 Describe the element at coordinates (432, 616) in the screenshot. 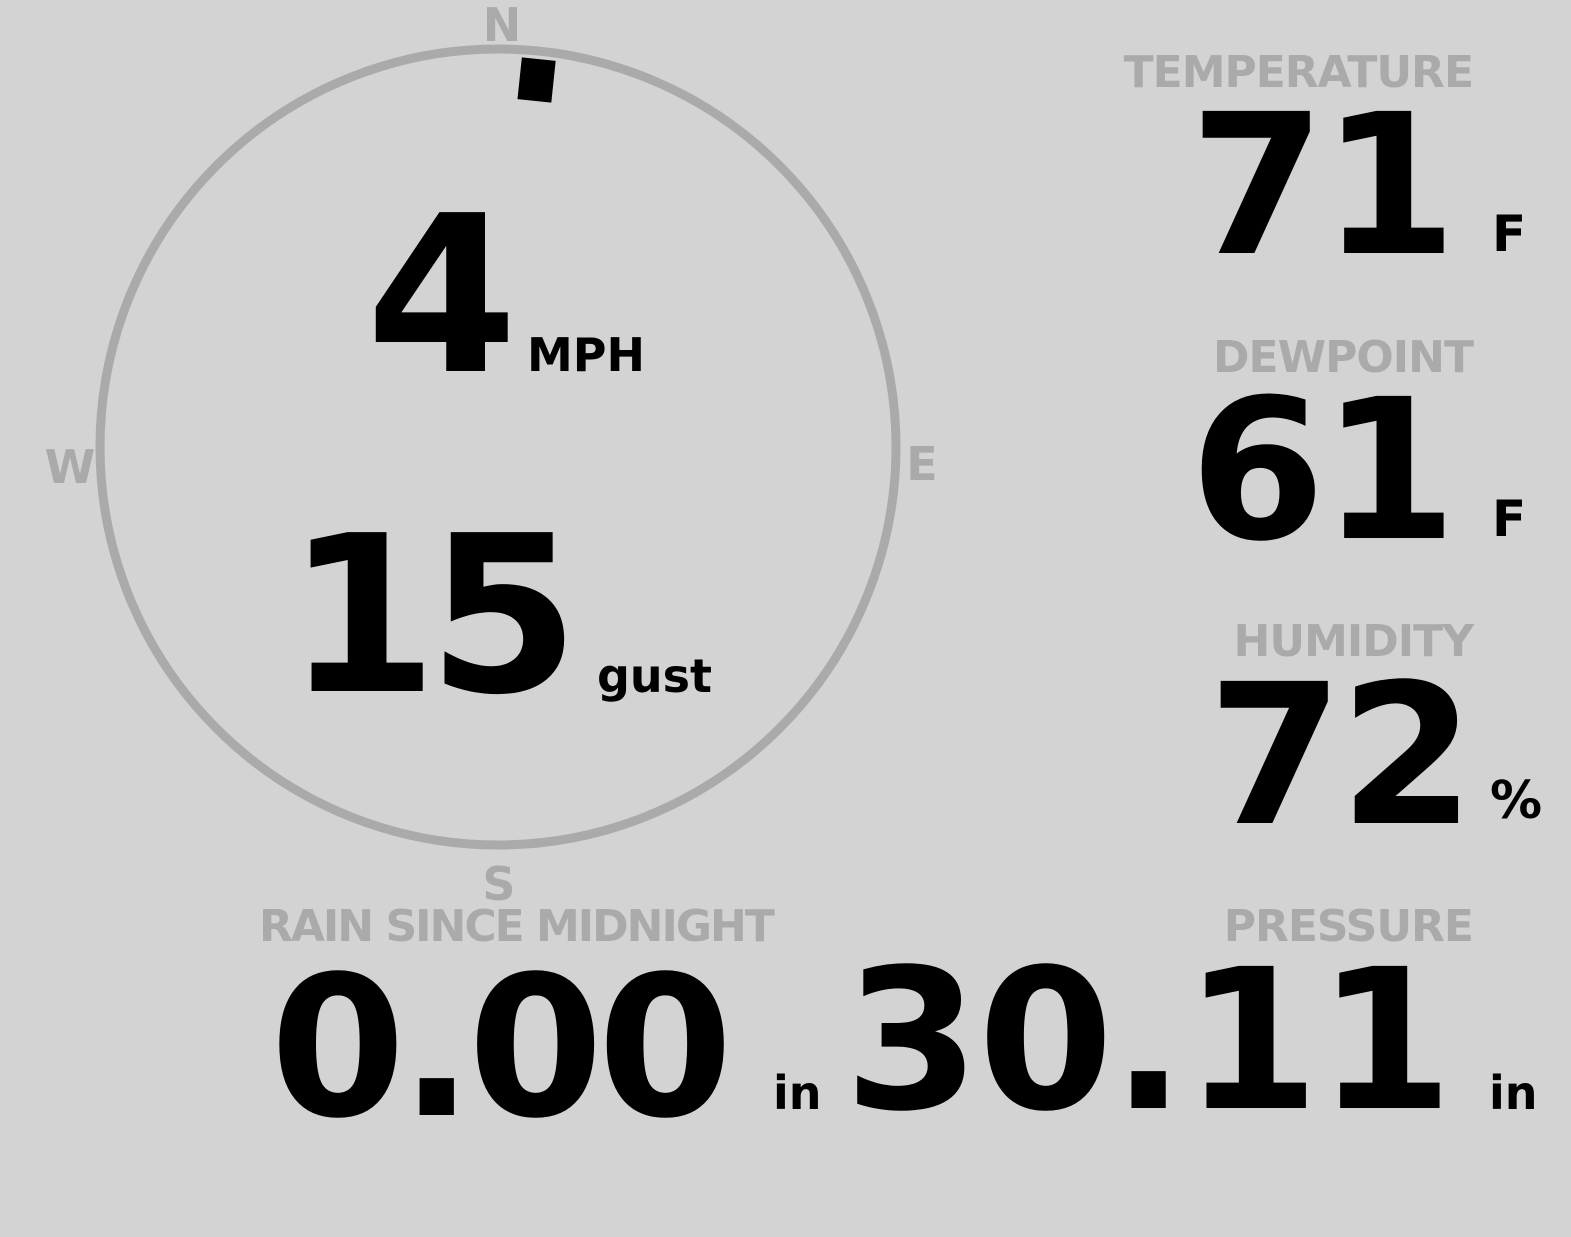

I see `wind-gust-value: 15` at that location.